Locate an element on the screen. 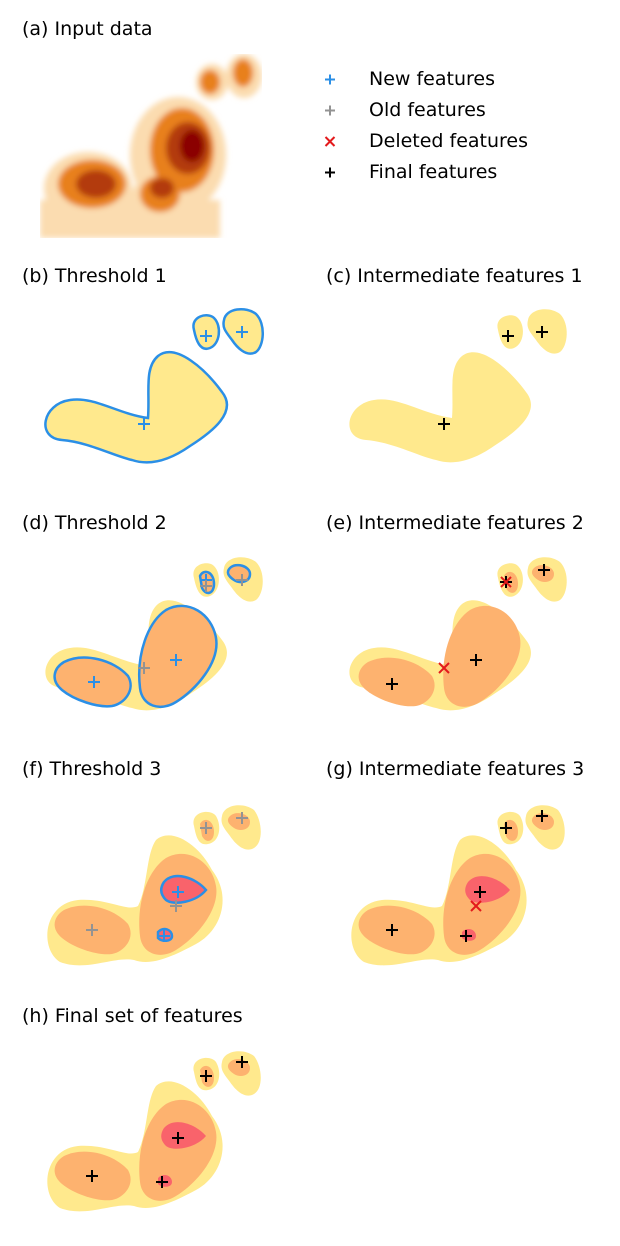 This screenshot has width=620, height=1246. threshold-3-diagram is located at coordinates (154, 885).